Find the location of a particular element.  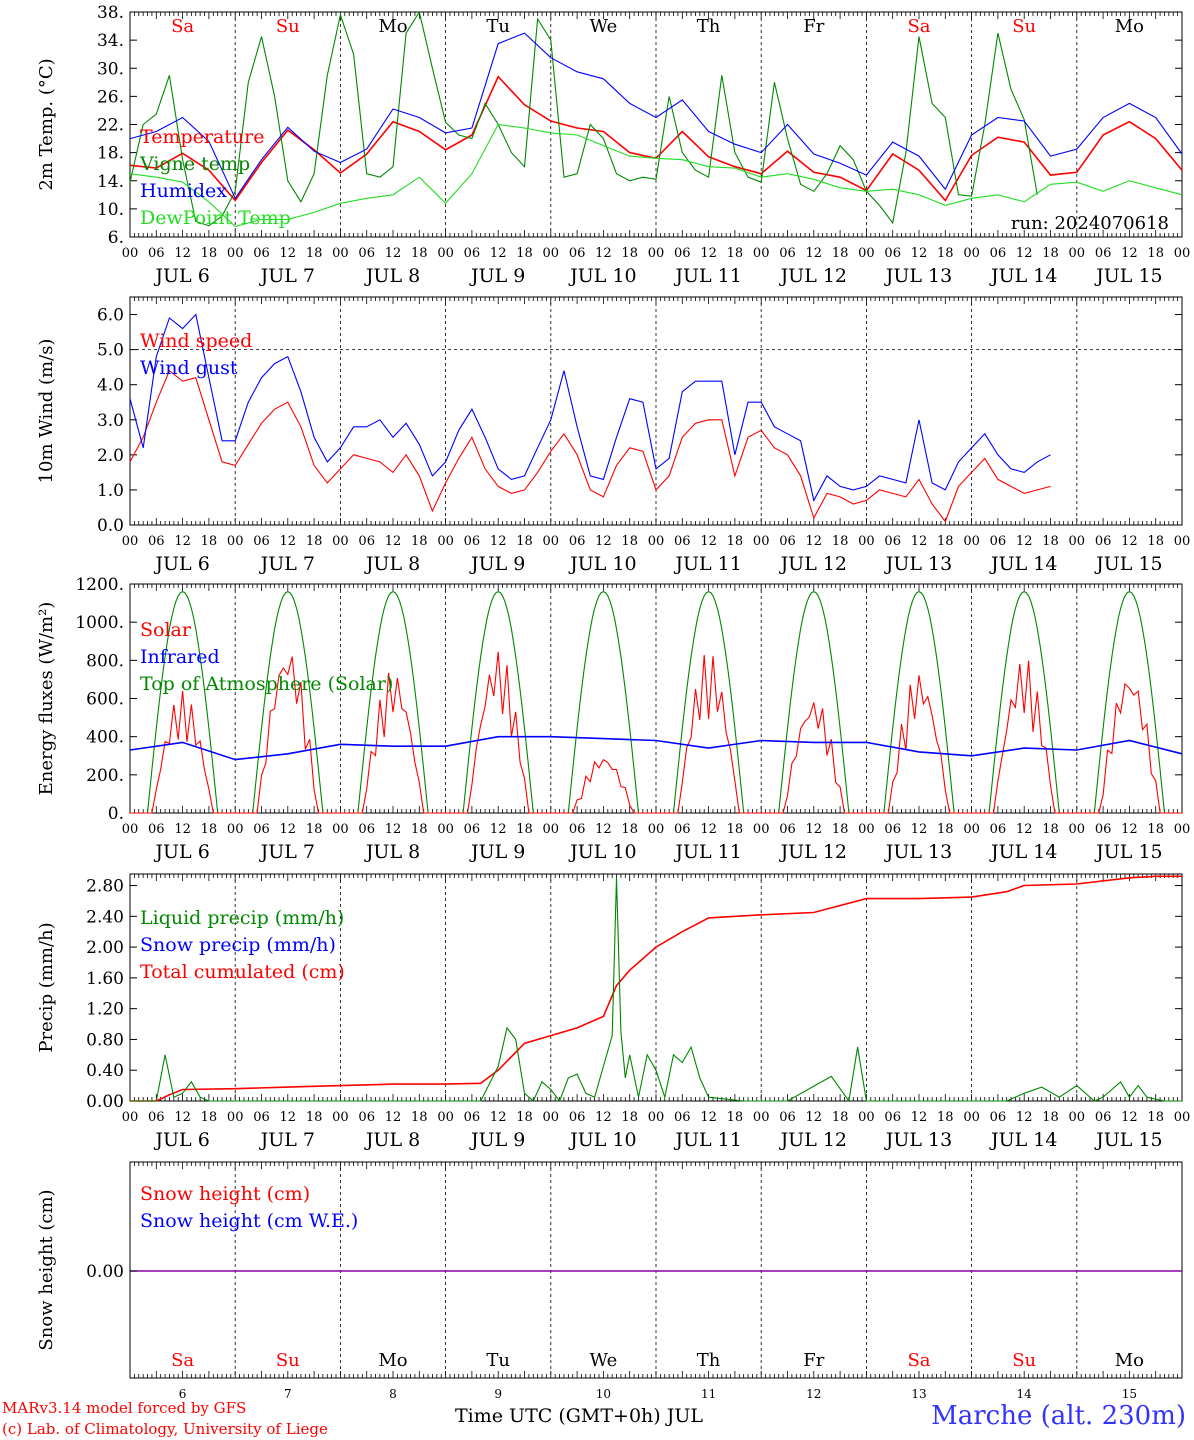

legend-snow-height-cm-w-e-: Snow height (cm W.E.) is located at coordinates (249, 1221).